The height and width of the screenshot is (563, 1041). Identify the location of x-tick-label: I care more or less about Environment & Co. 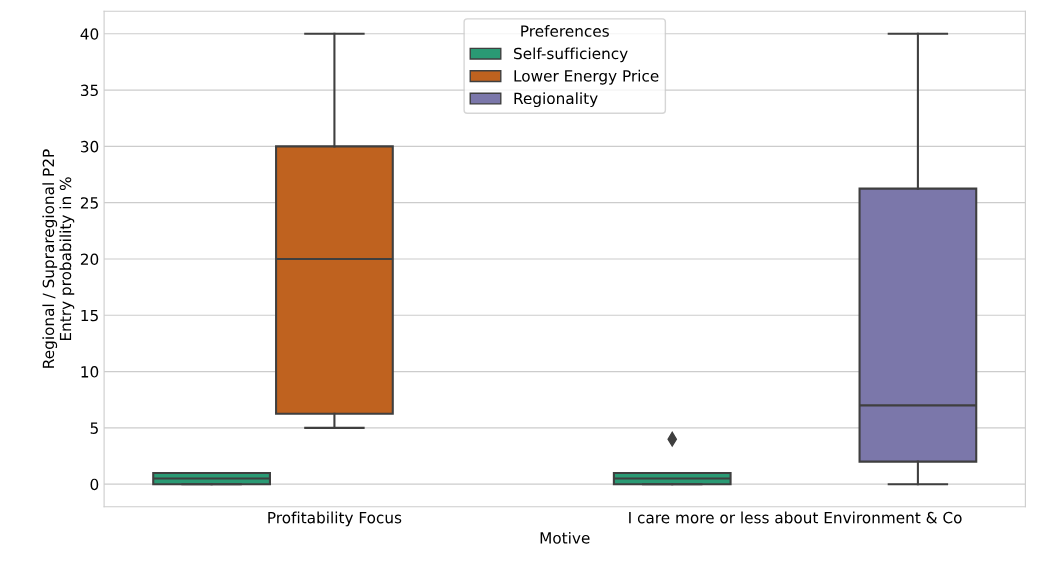
(795, 517).